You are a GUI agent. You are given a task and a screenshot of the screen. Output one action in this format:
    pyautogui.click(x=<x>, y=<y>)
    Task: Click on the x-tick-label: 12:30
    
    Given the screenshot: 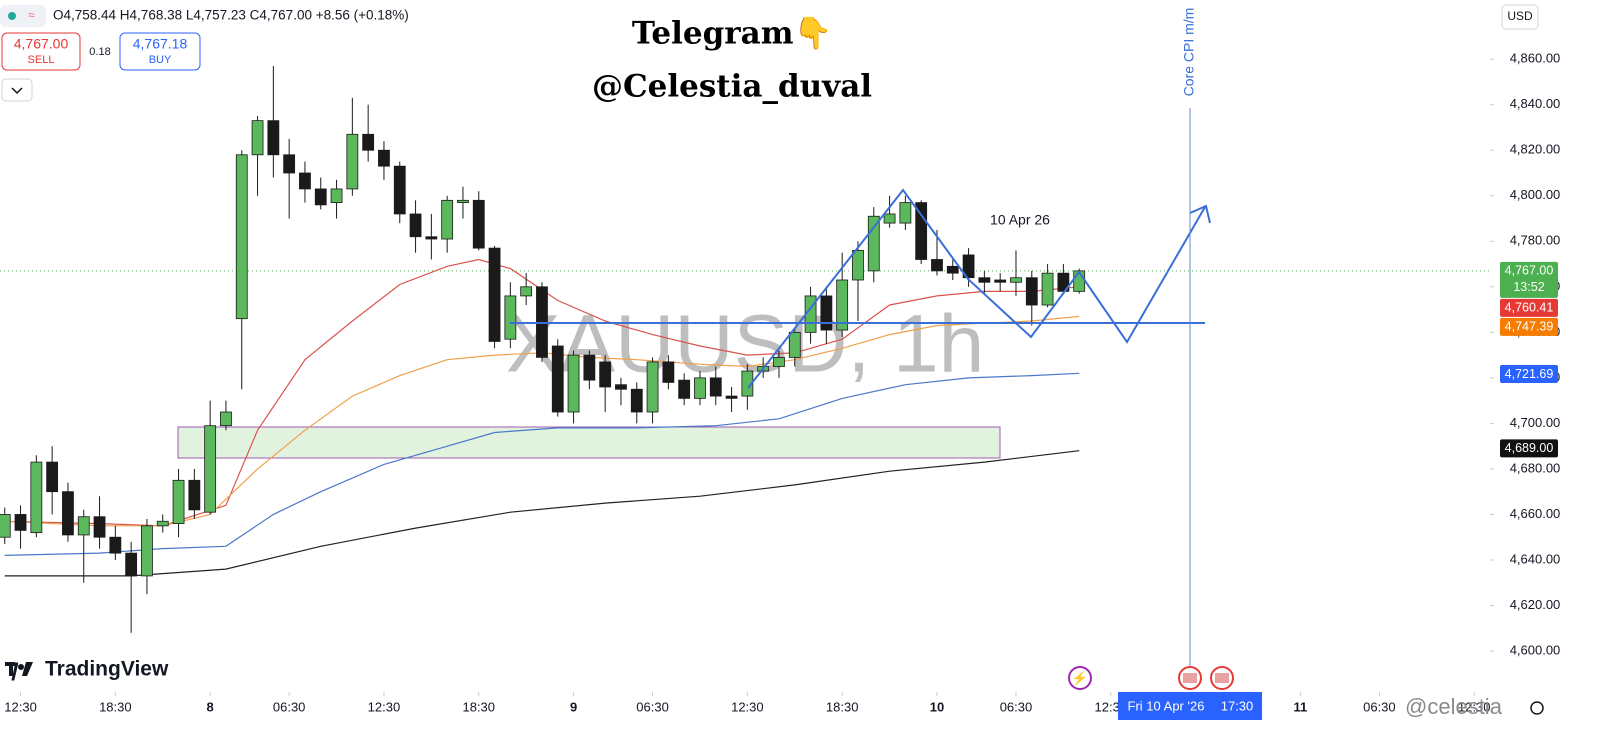 What is the action you would take?
    pyautogui.click(x=384, y=706)
    